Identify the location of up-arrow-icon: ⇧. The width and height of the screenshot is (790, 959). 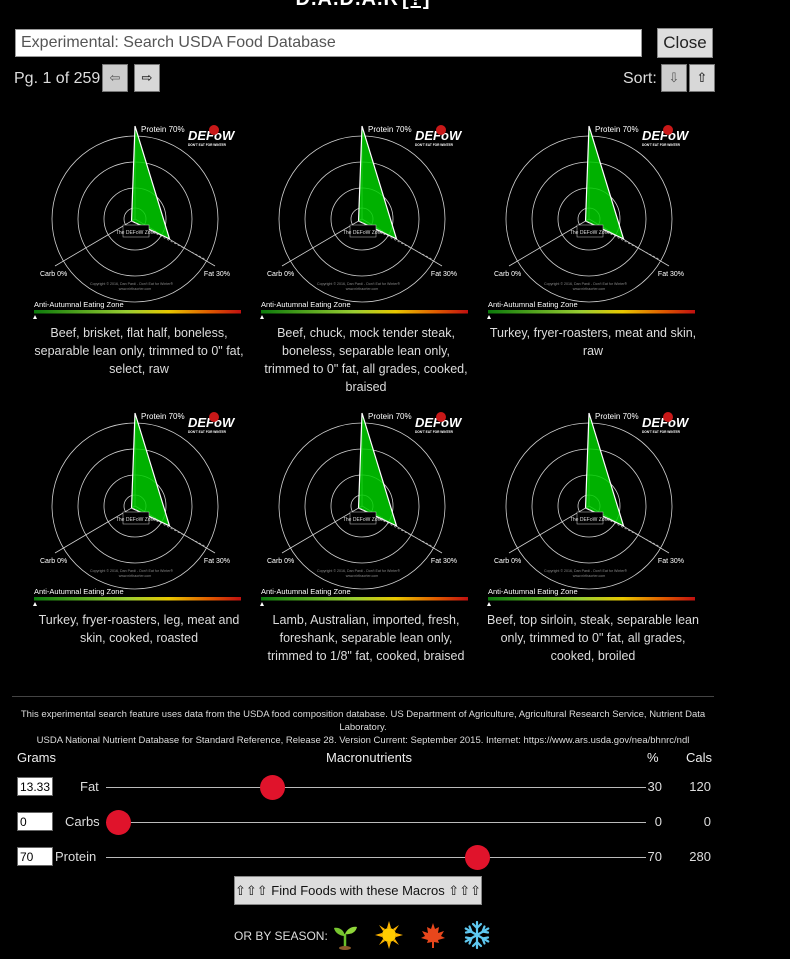
(702, 77).